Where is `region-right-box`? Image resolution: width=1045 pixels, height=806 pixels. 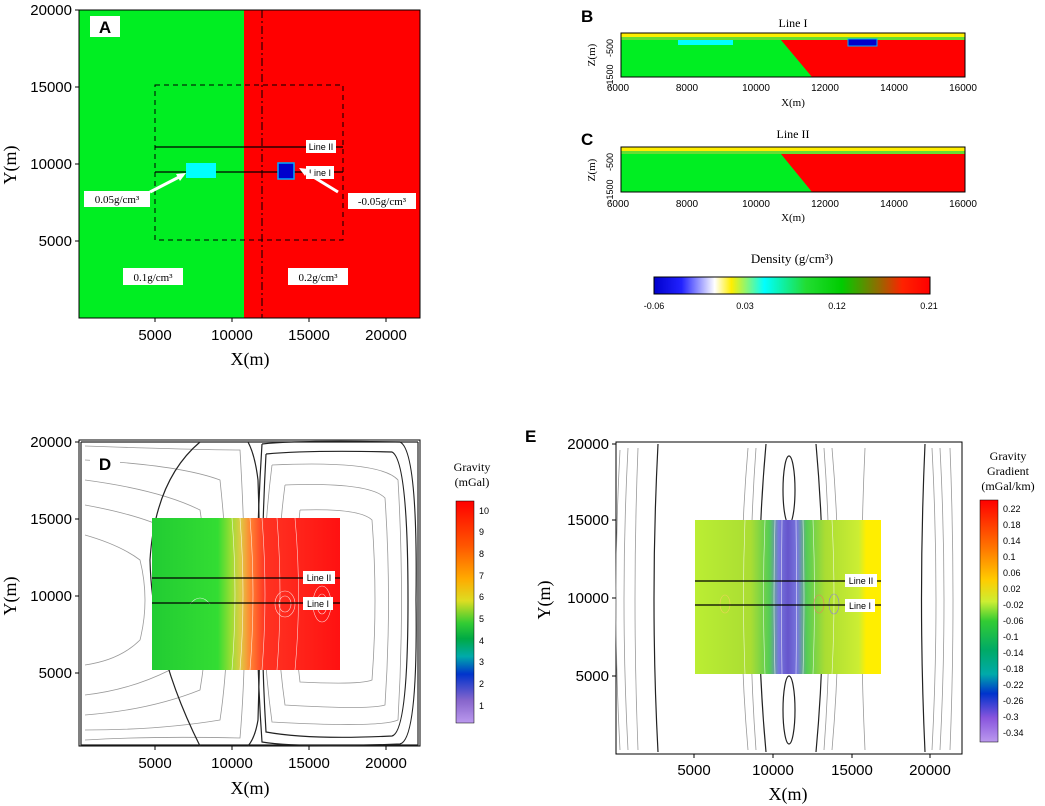
region-right-box is located at coordinates (318, 276).